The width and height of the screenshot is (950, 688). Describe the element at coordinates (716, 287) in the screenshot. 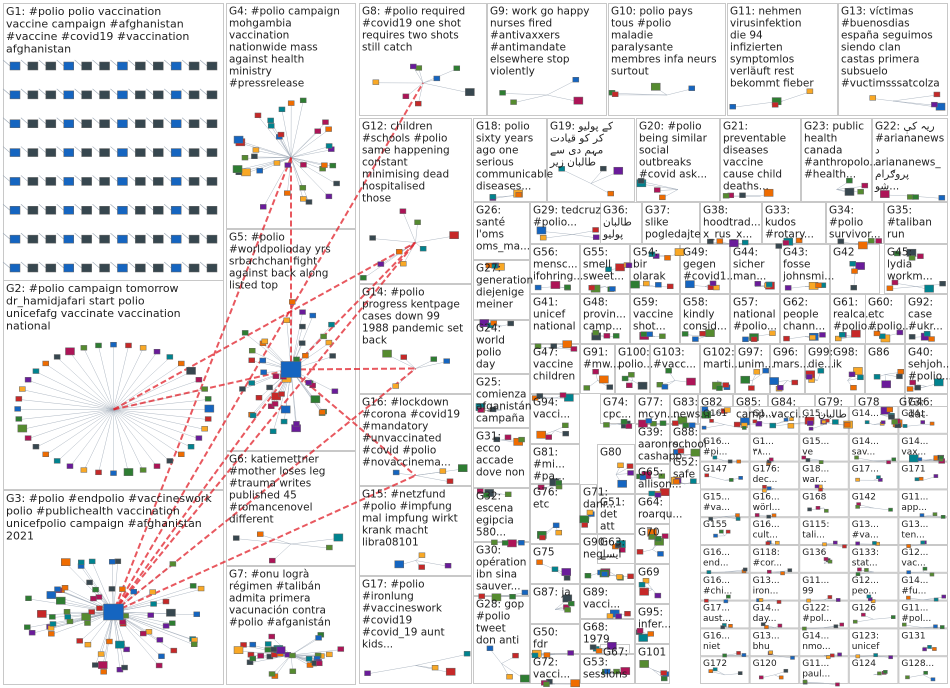

I see `node-g49` at that location.